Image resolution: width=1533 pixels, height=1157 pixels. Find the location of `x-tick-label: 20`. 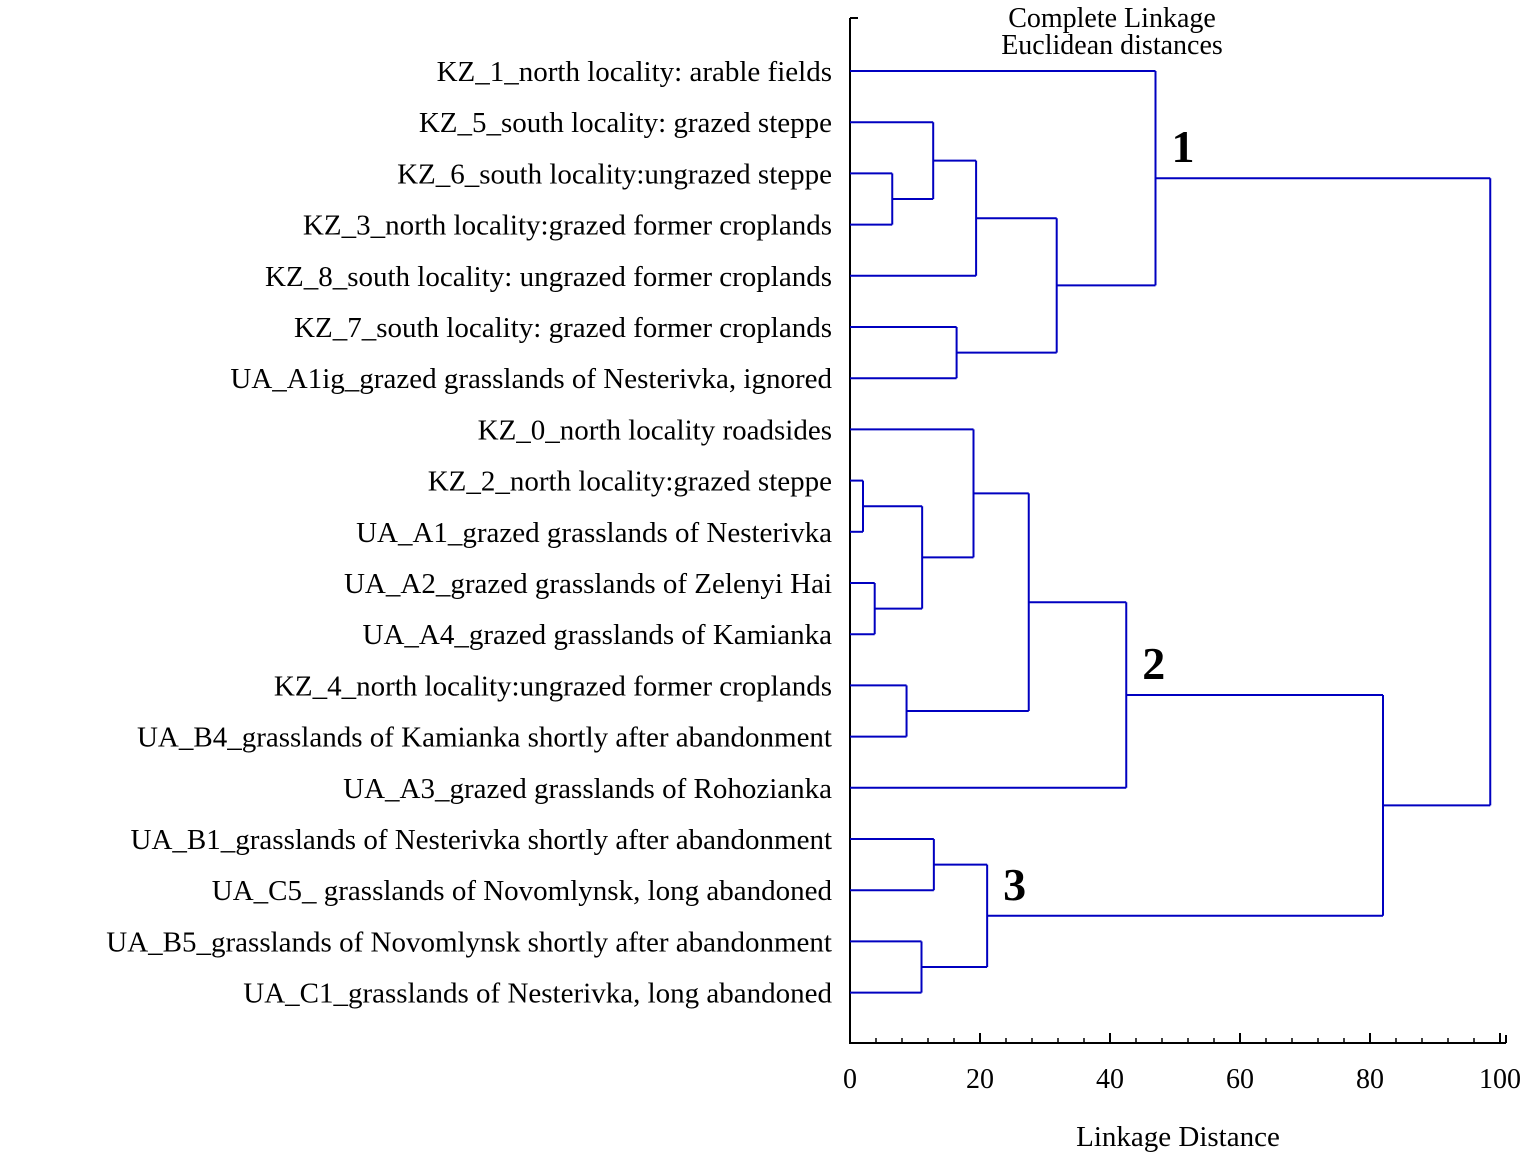

x-tick-label: 20 is located at coordinates (980, 1079).